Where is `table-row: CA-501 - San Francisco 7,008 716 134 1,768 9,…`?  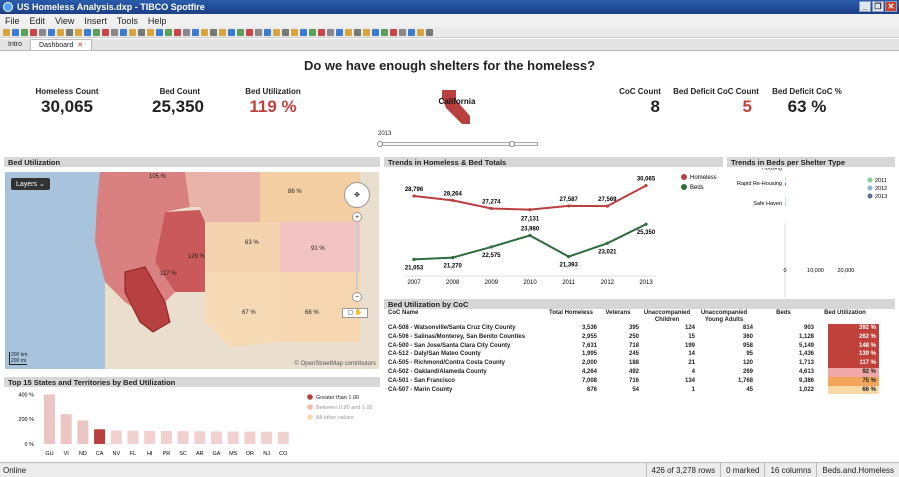 table-row: CA-501 - San Francisco 7,008 716 134 1,768 9,… is located at coordinates (639, 381).